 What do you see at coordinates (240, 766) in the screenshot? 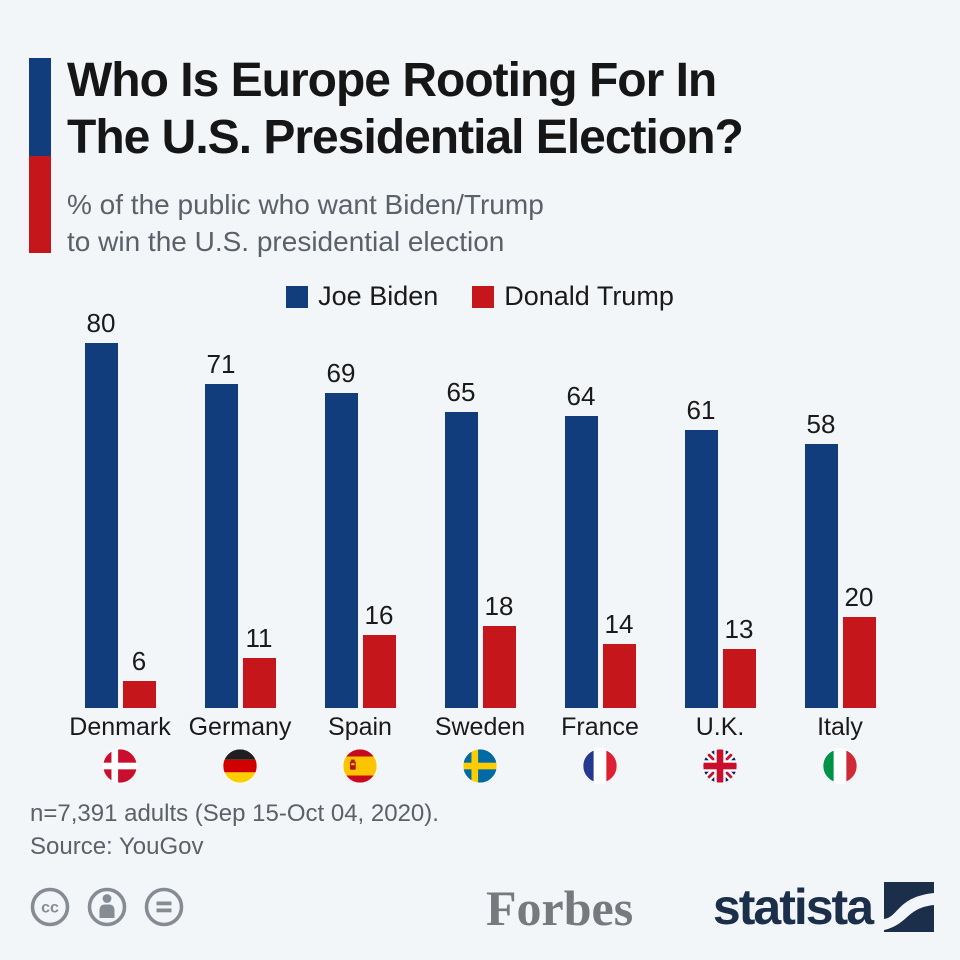
I see `flag-germany` at bounding box center [240, 766].